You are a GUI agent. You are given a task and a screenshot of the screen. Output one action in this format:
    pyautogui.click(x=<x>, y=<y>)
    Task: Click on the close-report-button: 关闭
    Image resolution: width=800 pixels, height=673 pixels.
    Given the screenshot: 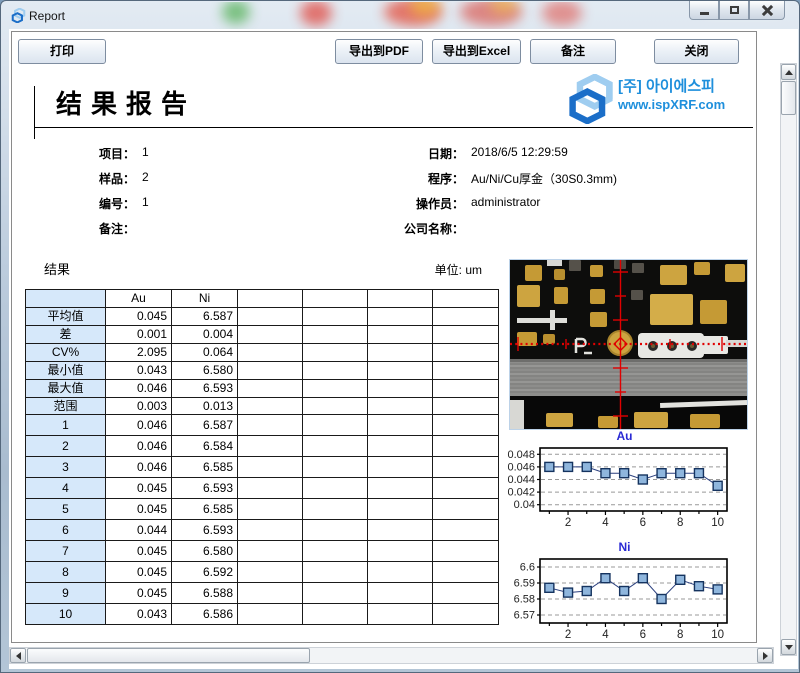 What is the action you would take?
    pyautogui.click(x=696, y=51)
    